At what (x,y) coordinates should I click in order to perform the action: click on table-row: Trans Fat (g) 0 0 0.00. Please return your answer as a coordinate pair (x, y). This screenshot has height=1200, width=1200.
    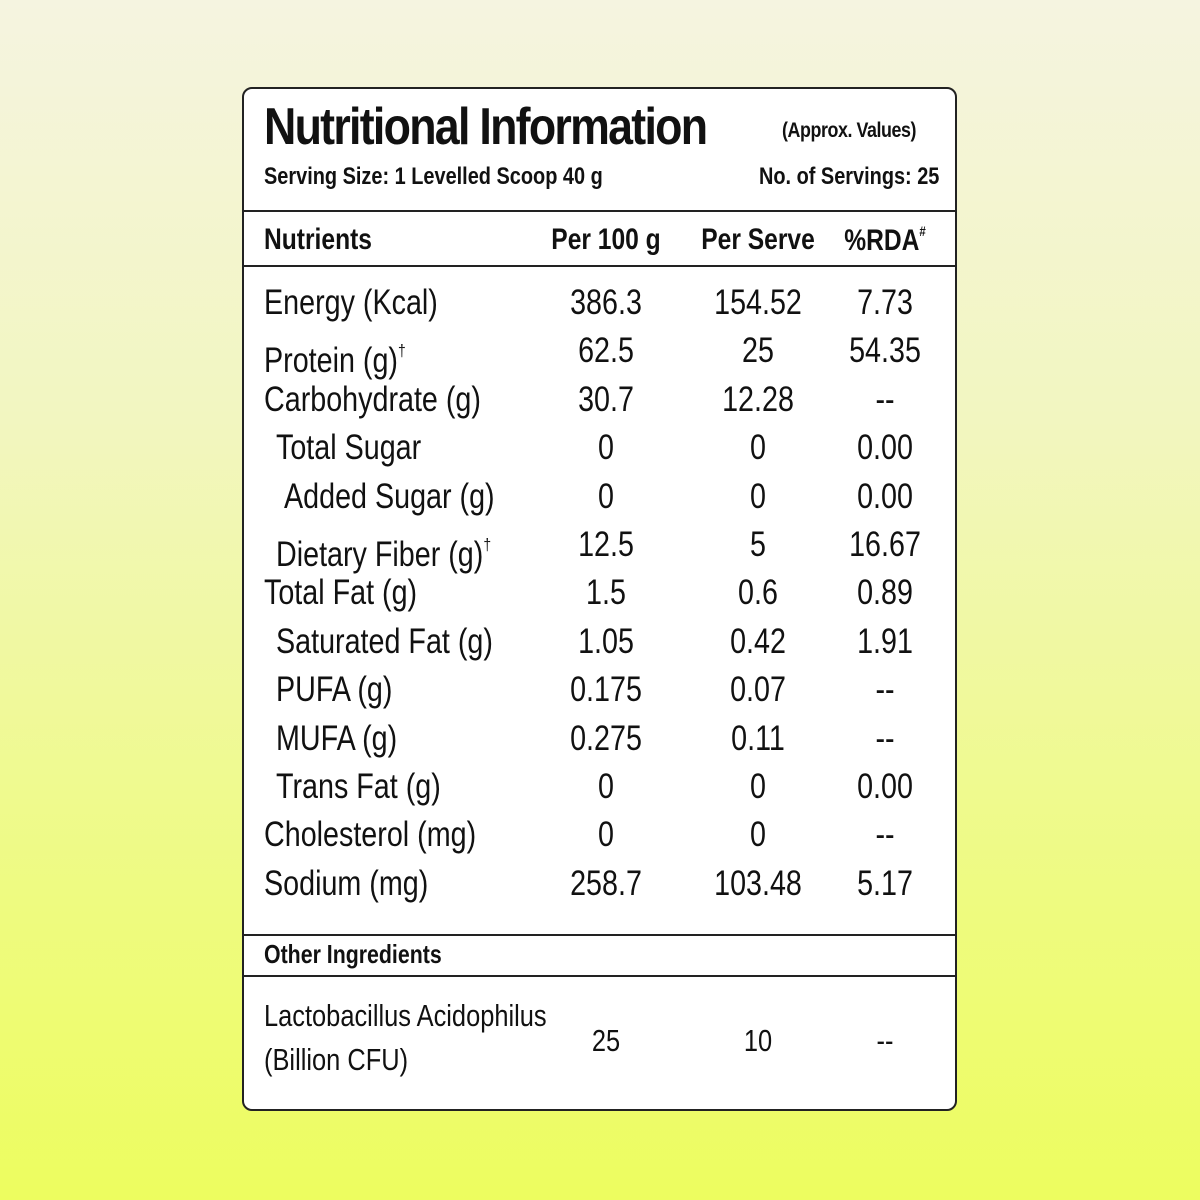
    Looking at the image, I should click on (599, 787).